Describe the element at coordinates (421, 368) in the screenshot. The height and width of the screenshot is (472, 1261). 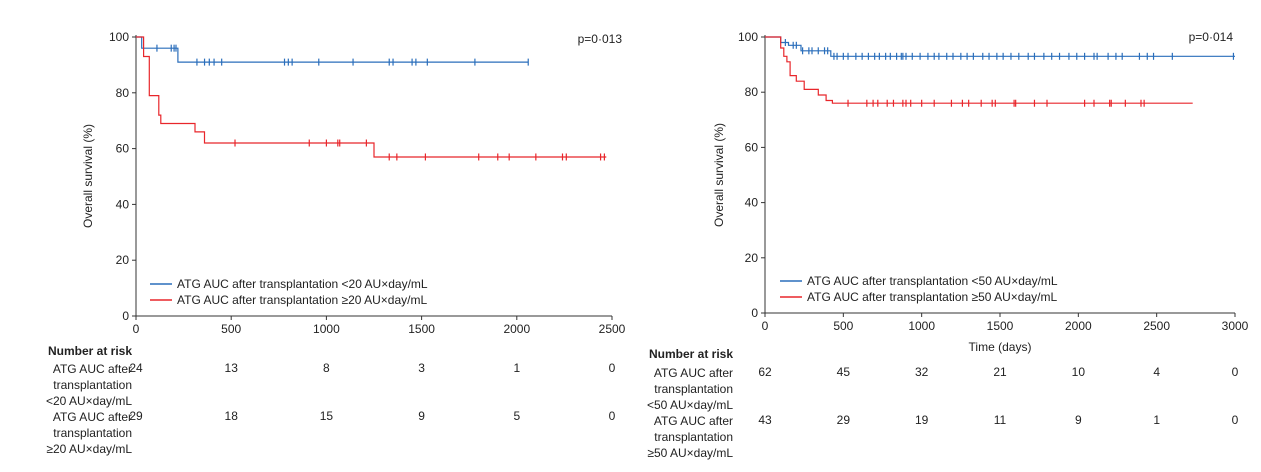
I see `risk-count: 3` at that location.